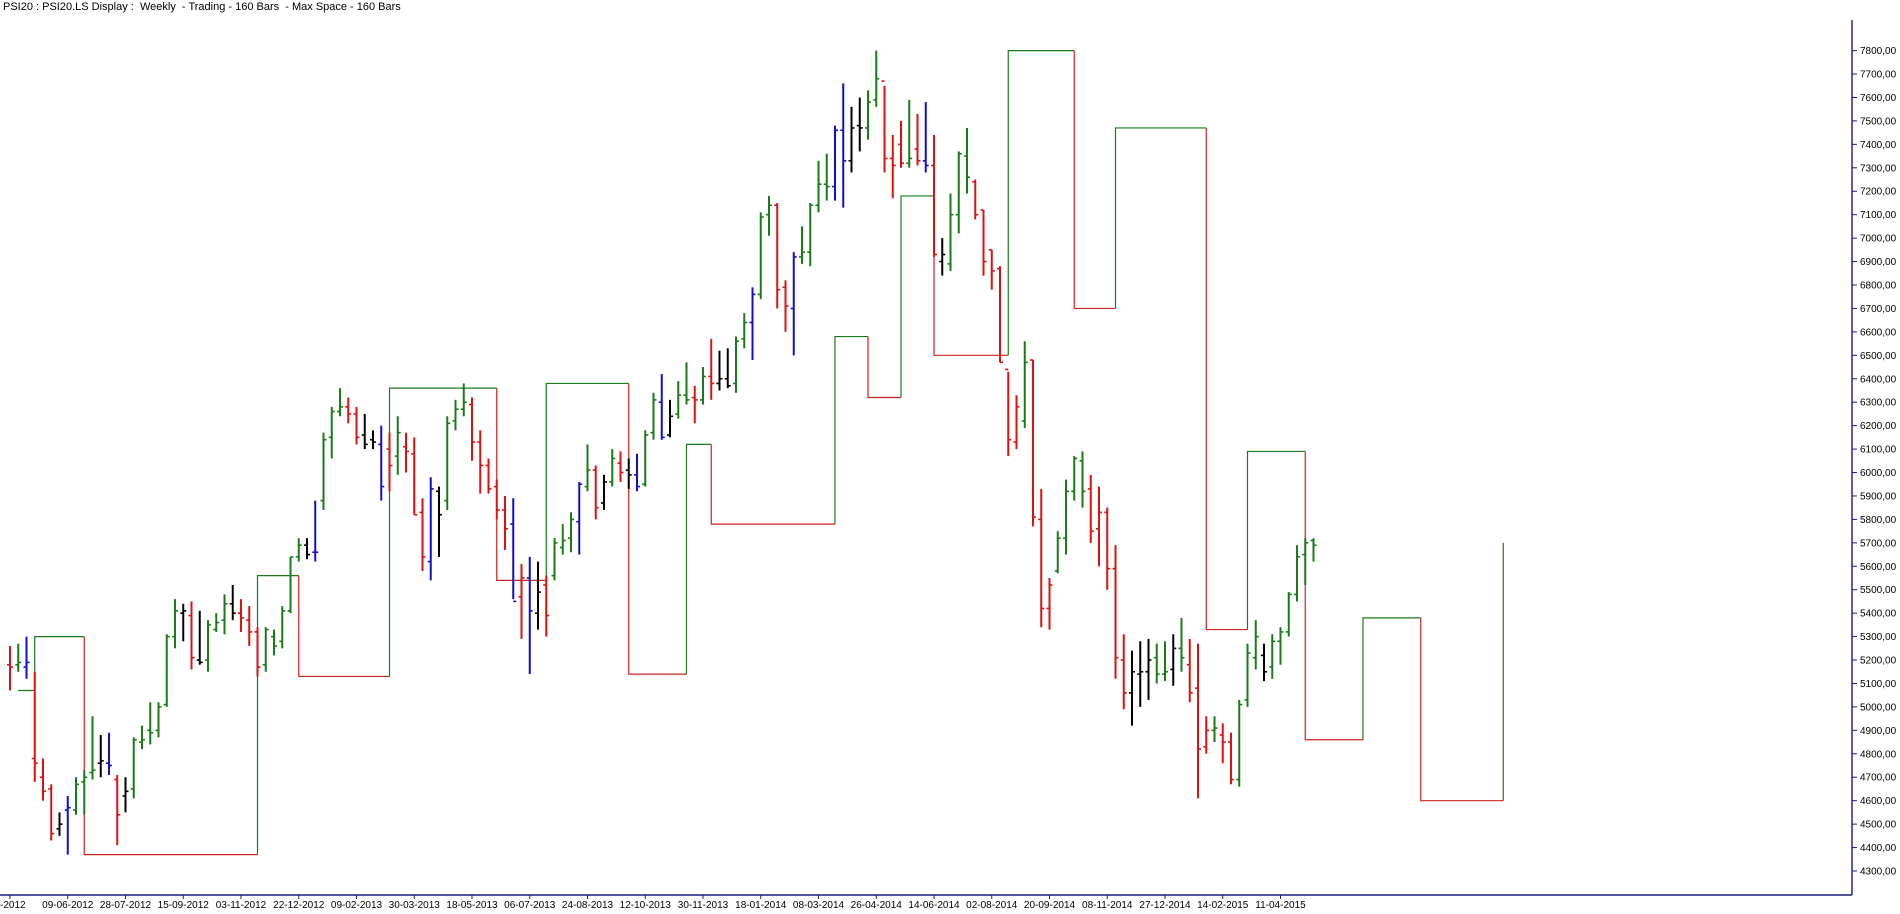 The width and height of the screenshot is (1900, 914). I want to click on y-tick-label: 5000,00, so click(1878, 707).